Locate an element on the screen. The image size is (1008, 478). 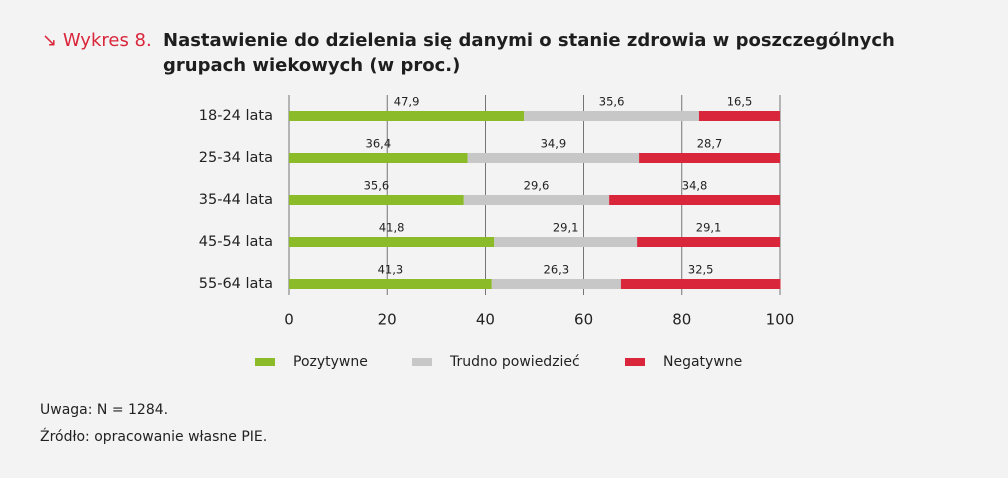
figure-label: Wykres 8. is located at coordinates (107, 40).